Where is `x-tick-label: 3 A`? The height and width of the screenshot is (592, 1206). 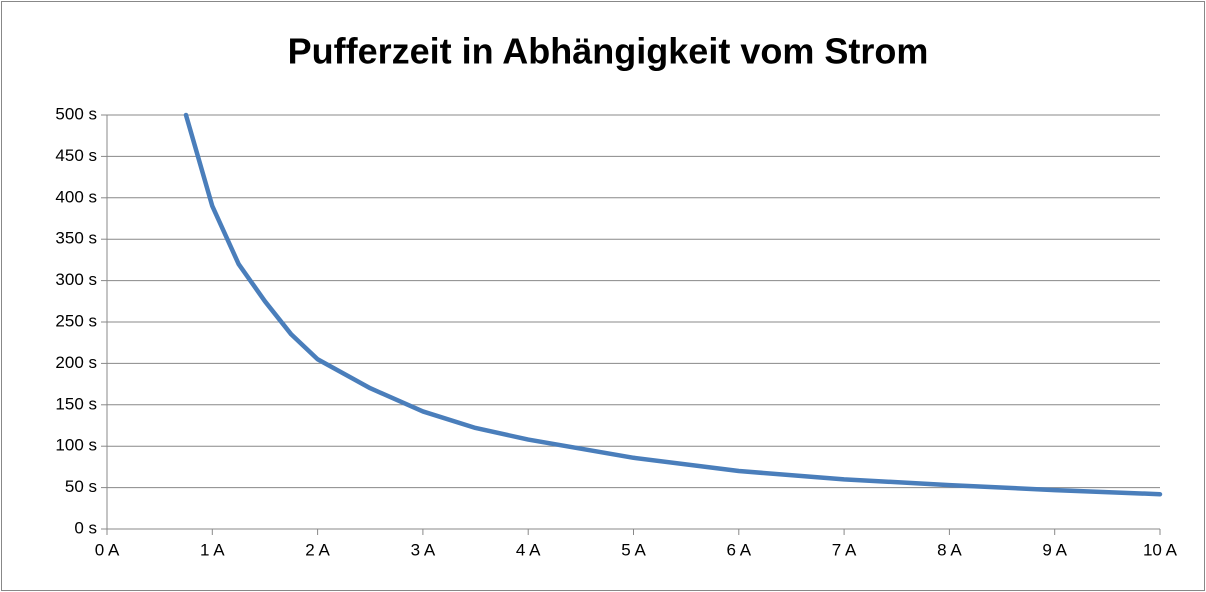 x-tick-label: 3 A is located at coordinates (423, 549).